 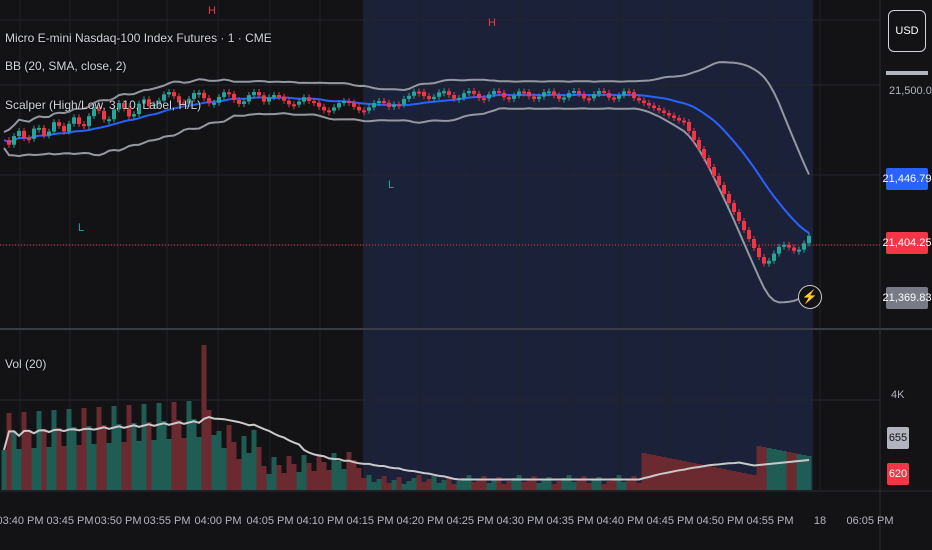 I want to click on time-tick-label: 04:20 PM, so click(x=420, y=521).